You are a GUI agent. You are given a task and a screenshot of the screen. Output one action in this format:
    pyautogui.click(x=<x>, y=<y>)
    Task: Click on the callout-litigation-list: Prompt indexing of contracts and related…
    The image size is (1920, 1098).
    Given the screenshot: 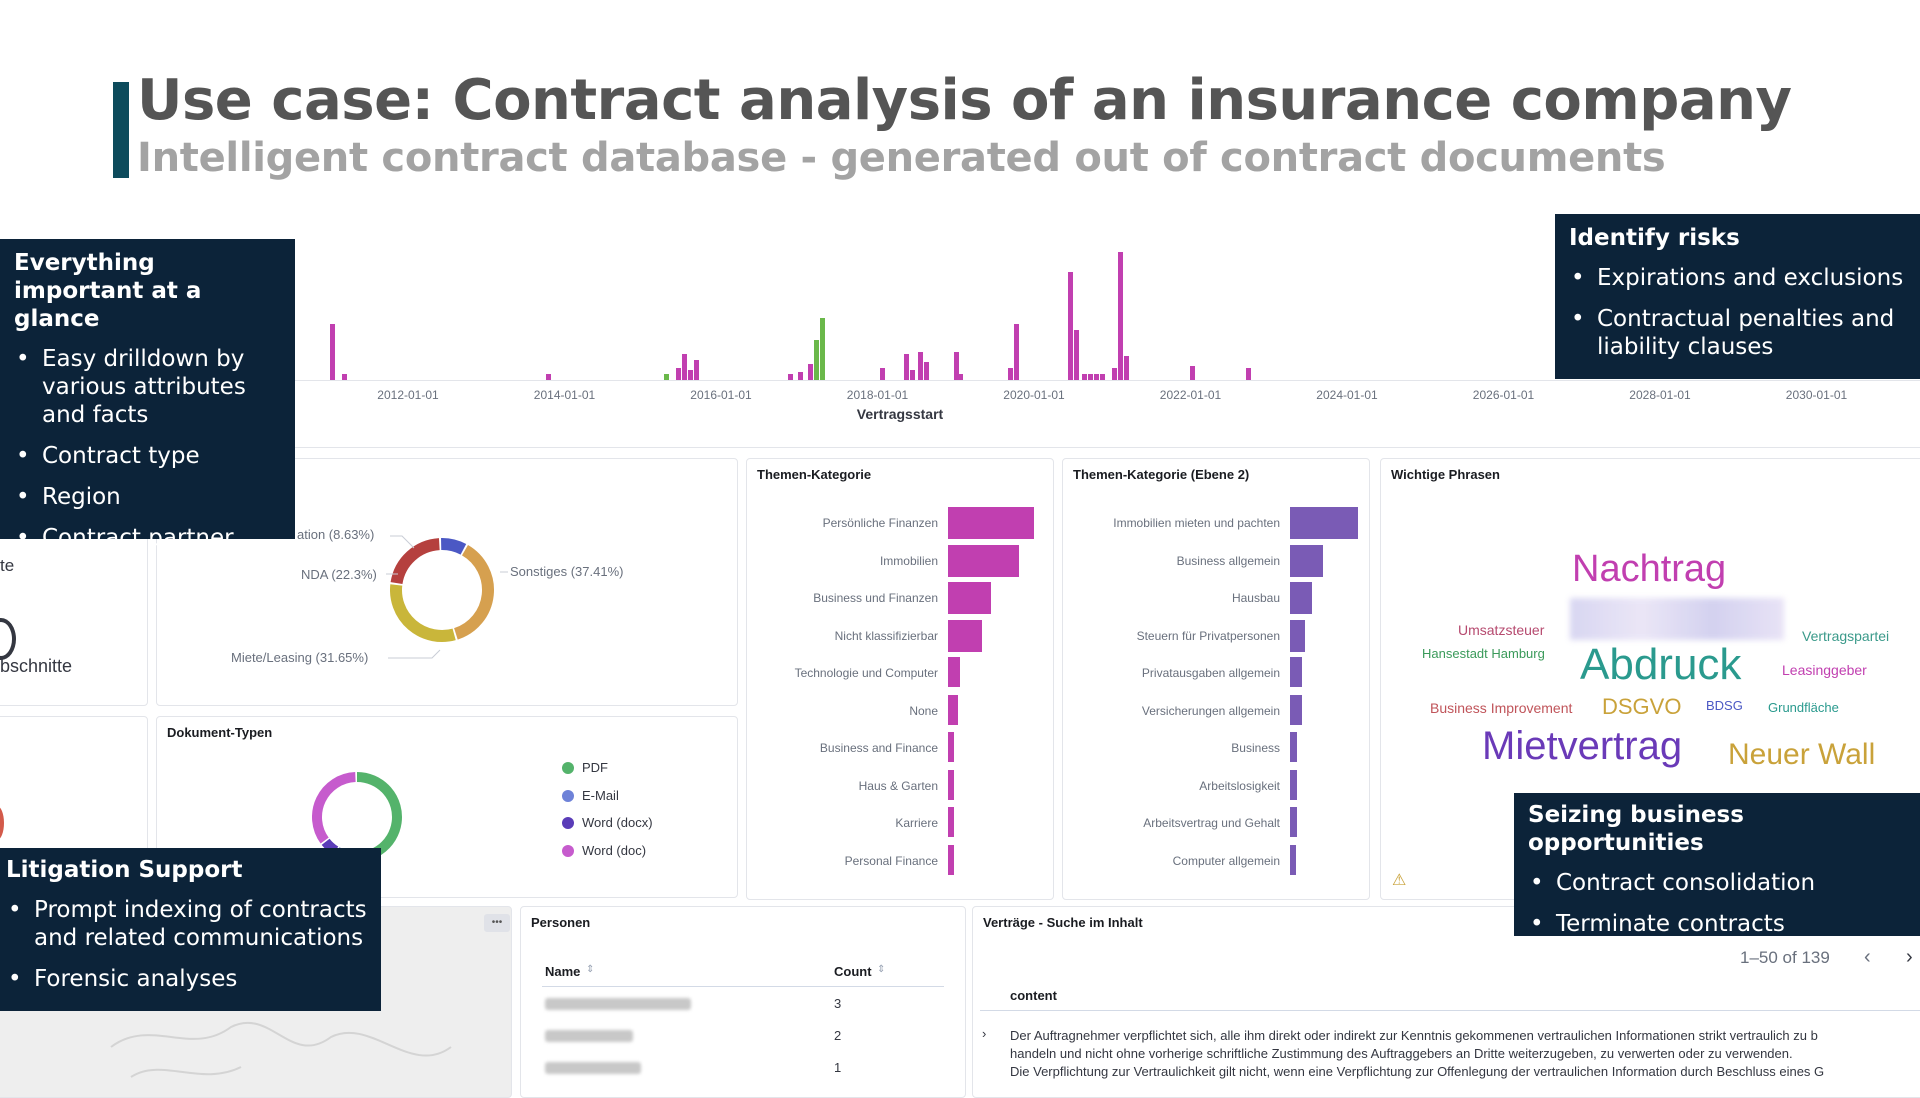 What is the action you would take?
    pyautogui.click(x=190, y=944)
    